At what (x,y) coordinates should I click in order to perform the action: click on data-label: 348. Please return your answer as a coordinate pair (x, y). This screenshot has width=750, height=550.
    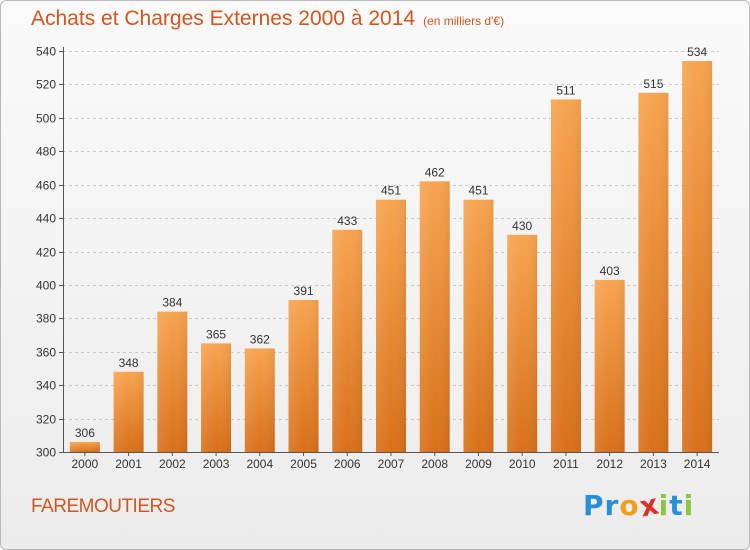
    Looking at the image, I should click on (129, 363).